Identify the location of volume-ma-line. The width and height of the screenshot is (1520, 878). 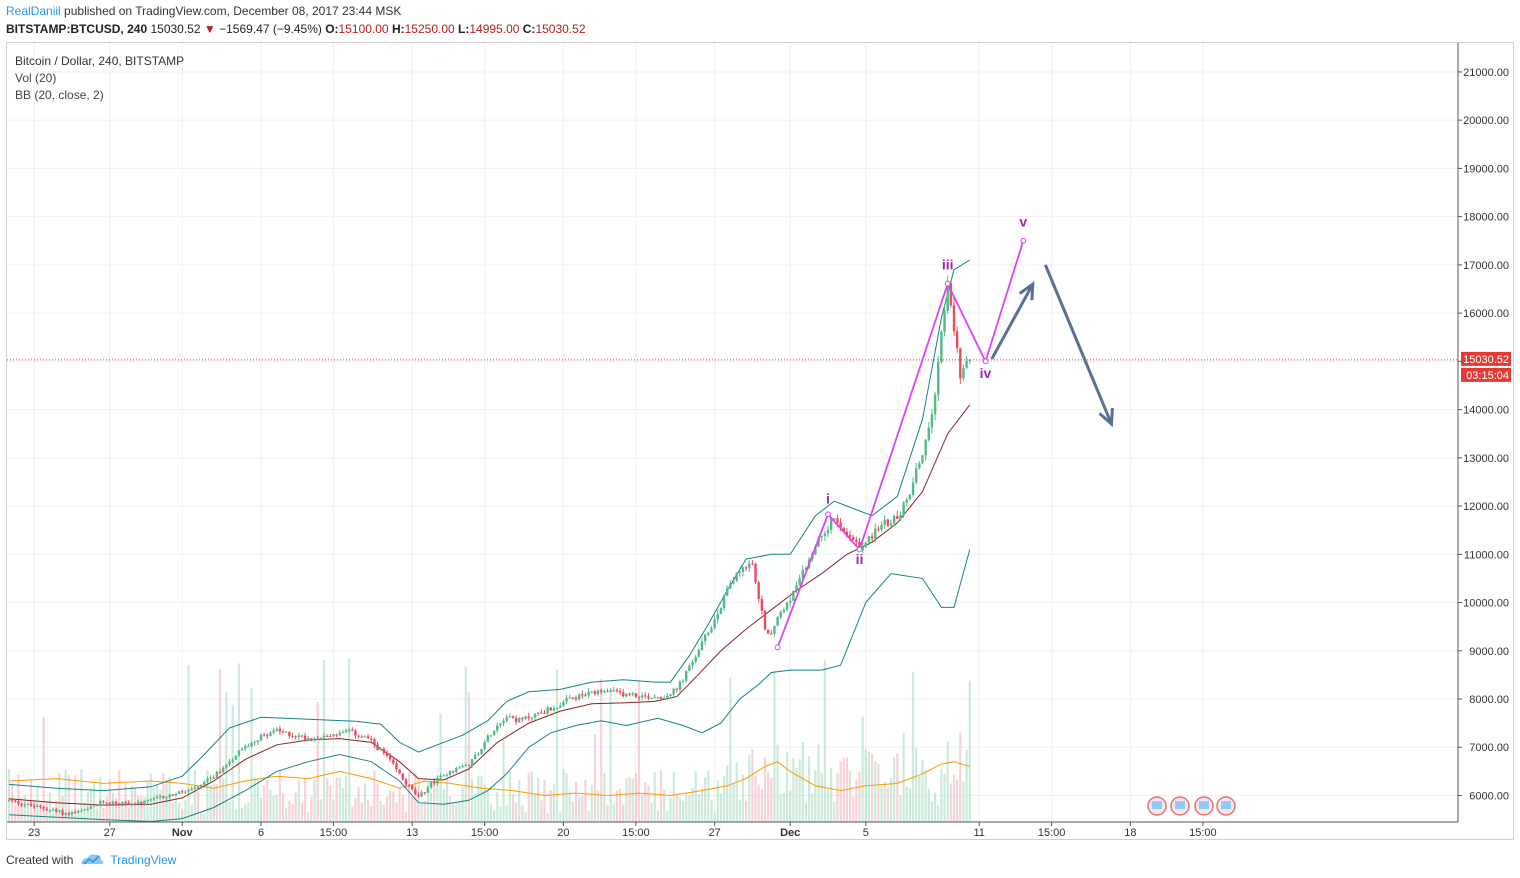
(489, 779).